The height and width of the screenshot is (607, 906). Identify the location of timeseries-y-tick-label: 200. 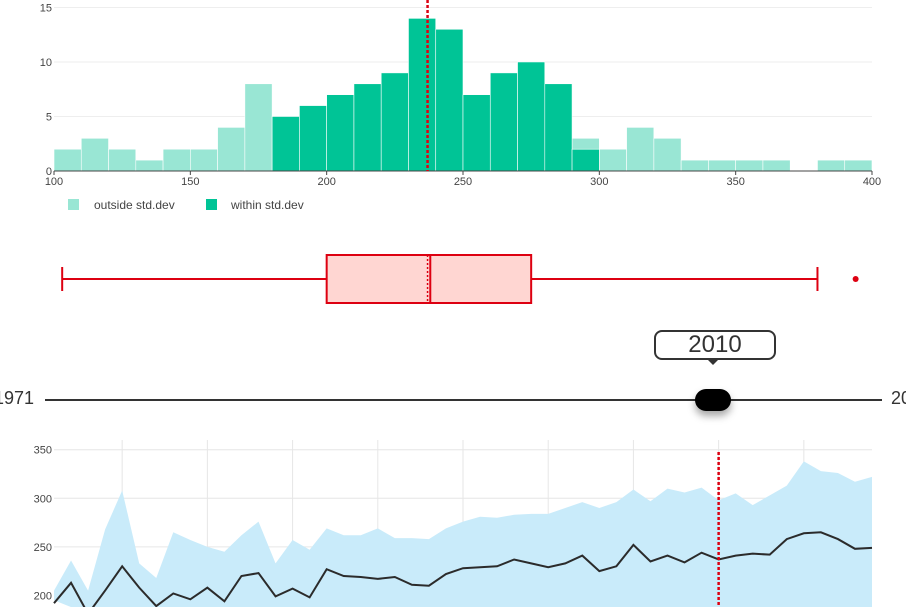
(43, 596).